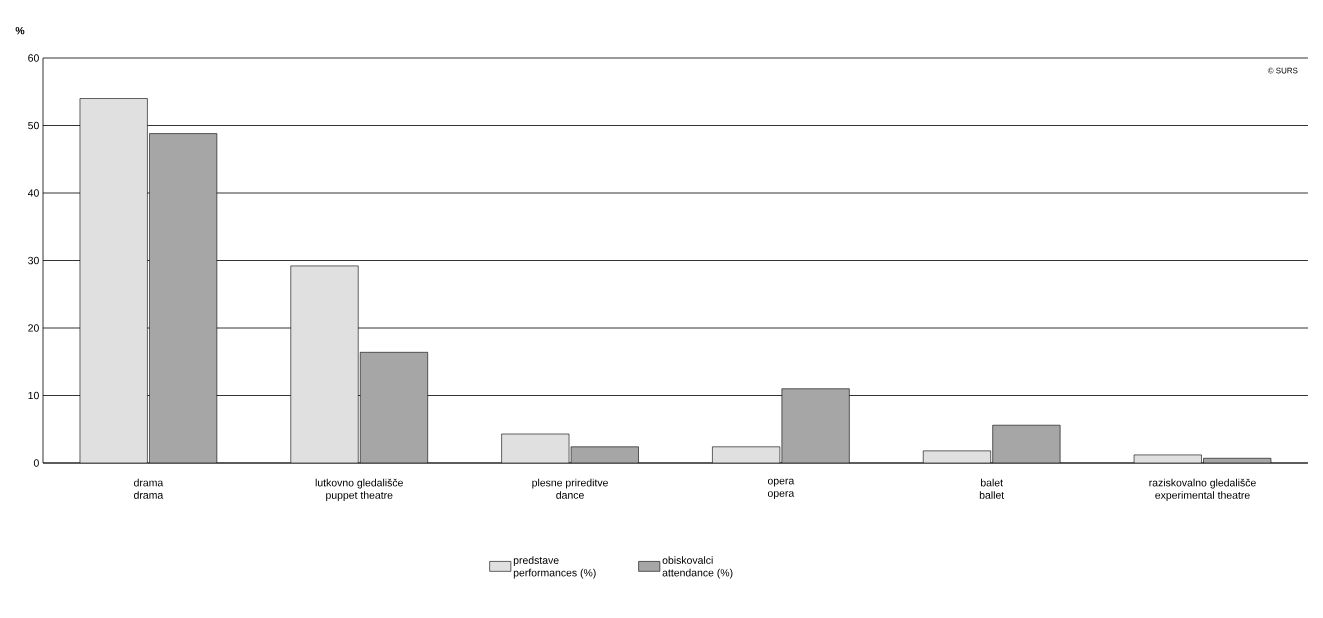  Describe the element at coordinates (36, 463) in the screenshot. I see `y-tick-label: 0` at that location.